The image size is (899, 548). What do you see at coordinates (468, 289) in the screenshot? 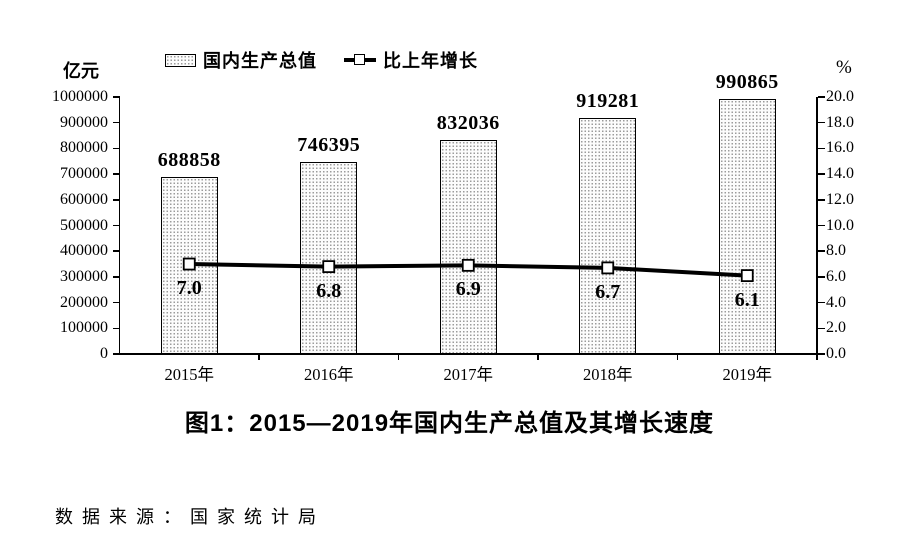
I see `growth-value-label: 6.9` at bounding box center [468, 289].